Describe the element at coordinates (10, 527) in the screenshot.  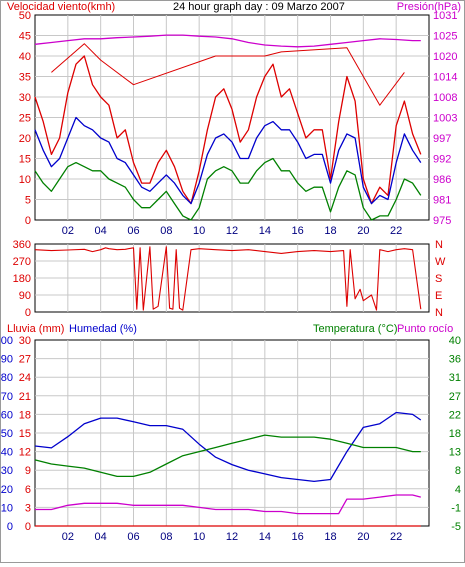
I see `humidity-tick-label: 0` at that location.